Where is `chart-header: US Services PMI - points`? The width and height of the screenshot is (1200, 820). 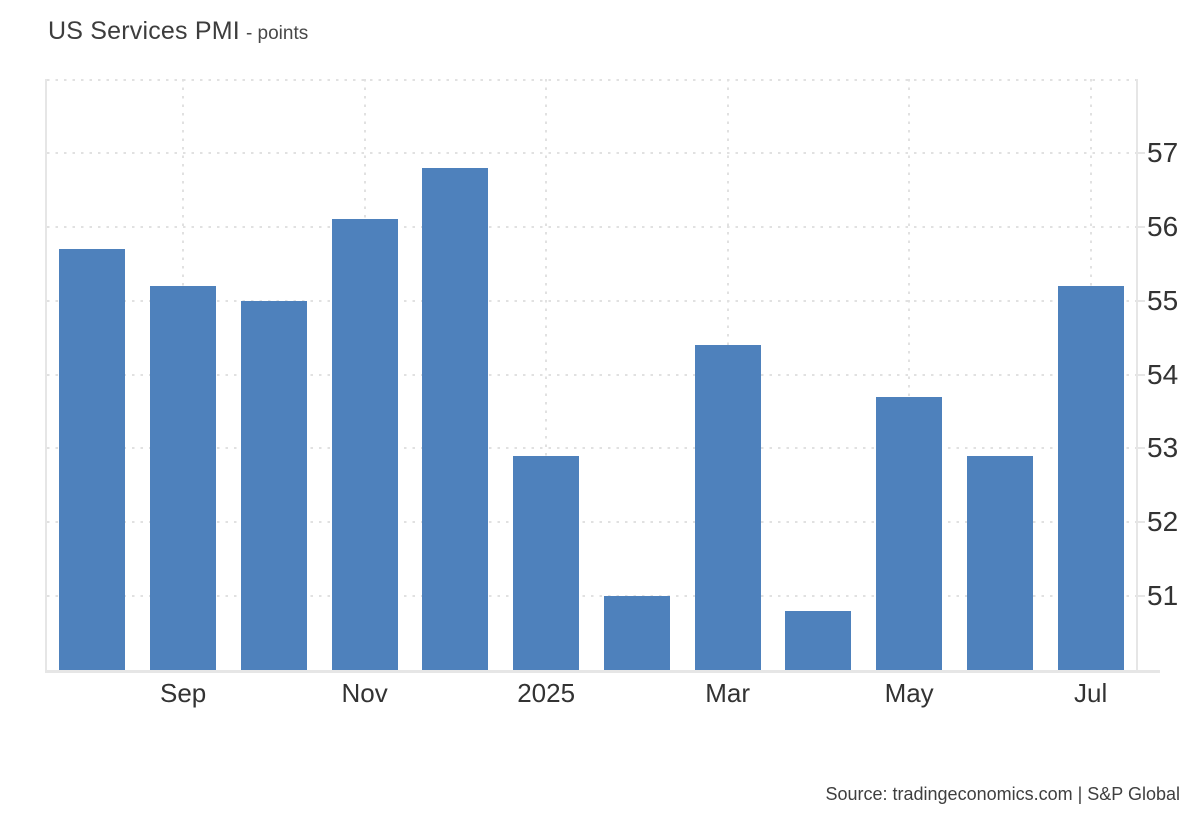 chart-header: US Services PMI - points is located at coordinates (178, 31).